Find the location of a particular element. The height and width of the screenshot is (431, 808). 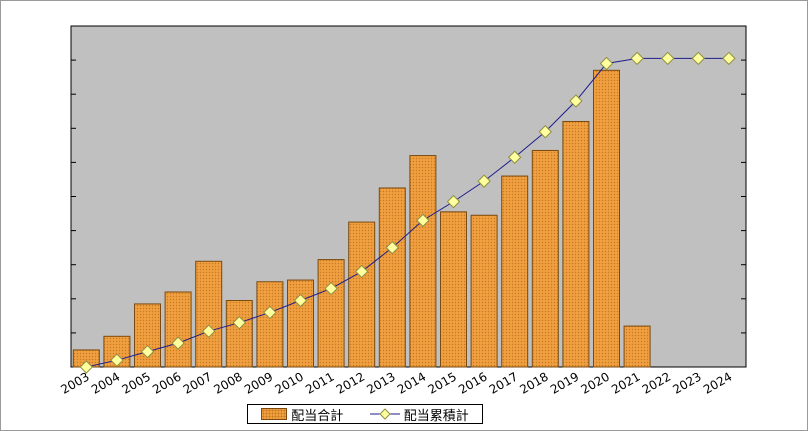

bar-2018 is located at coordinates (545, 258).